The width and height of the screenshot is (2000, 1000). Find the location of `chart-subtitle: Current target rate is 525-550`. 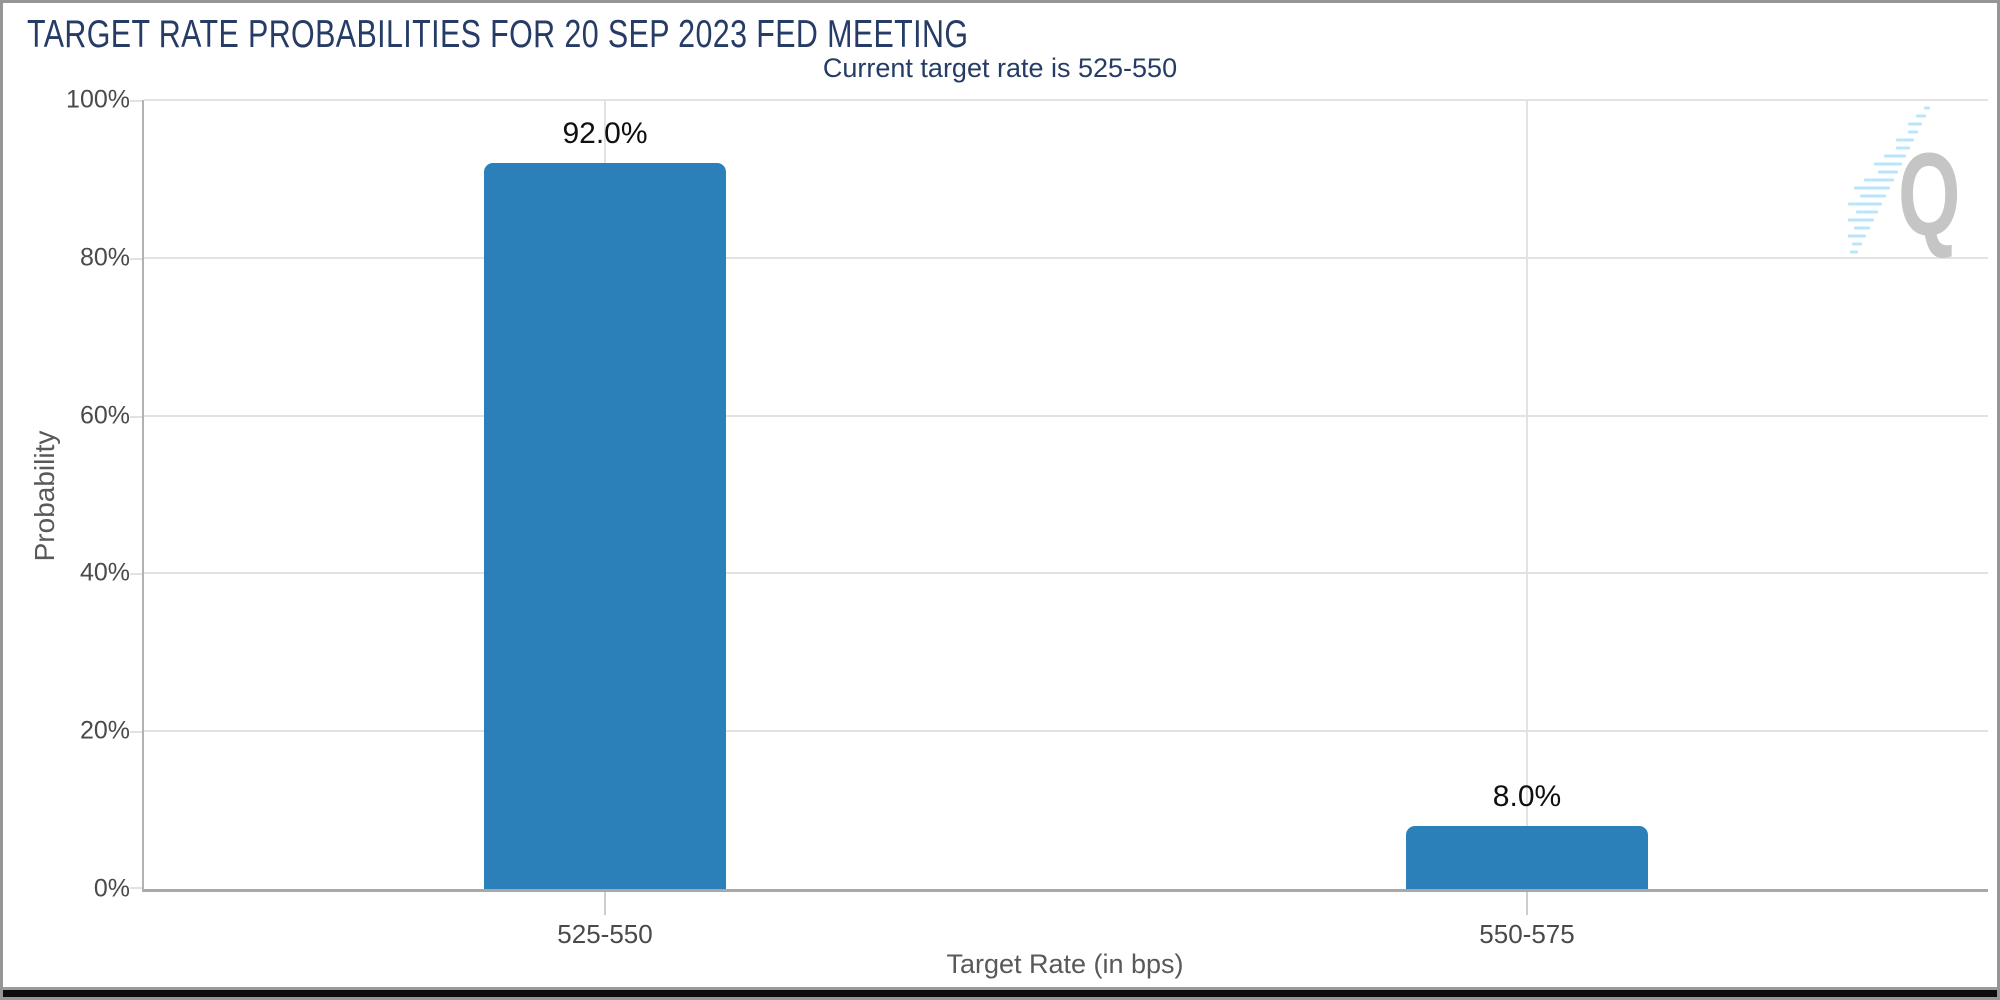

chart-subtitle: Current target rate is 525-550 is located at coordinates (1000, 68).